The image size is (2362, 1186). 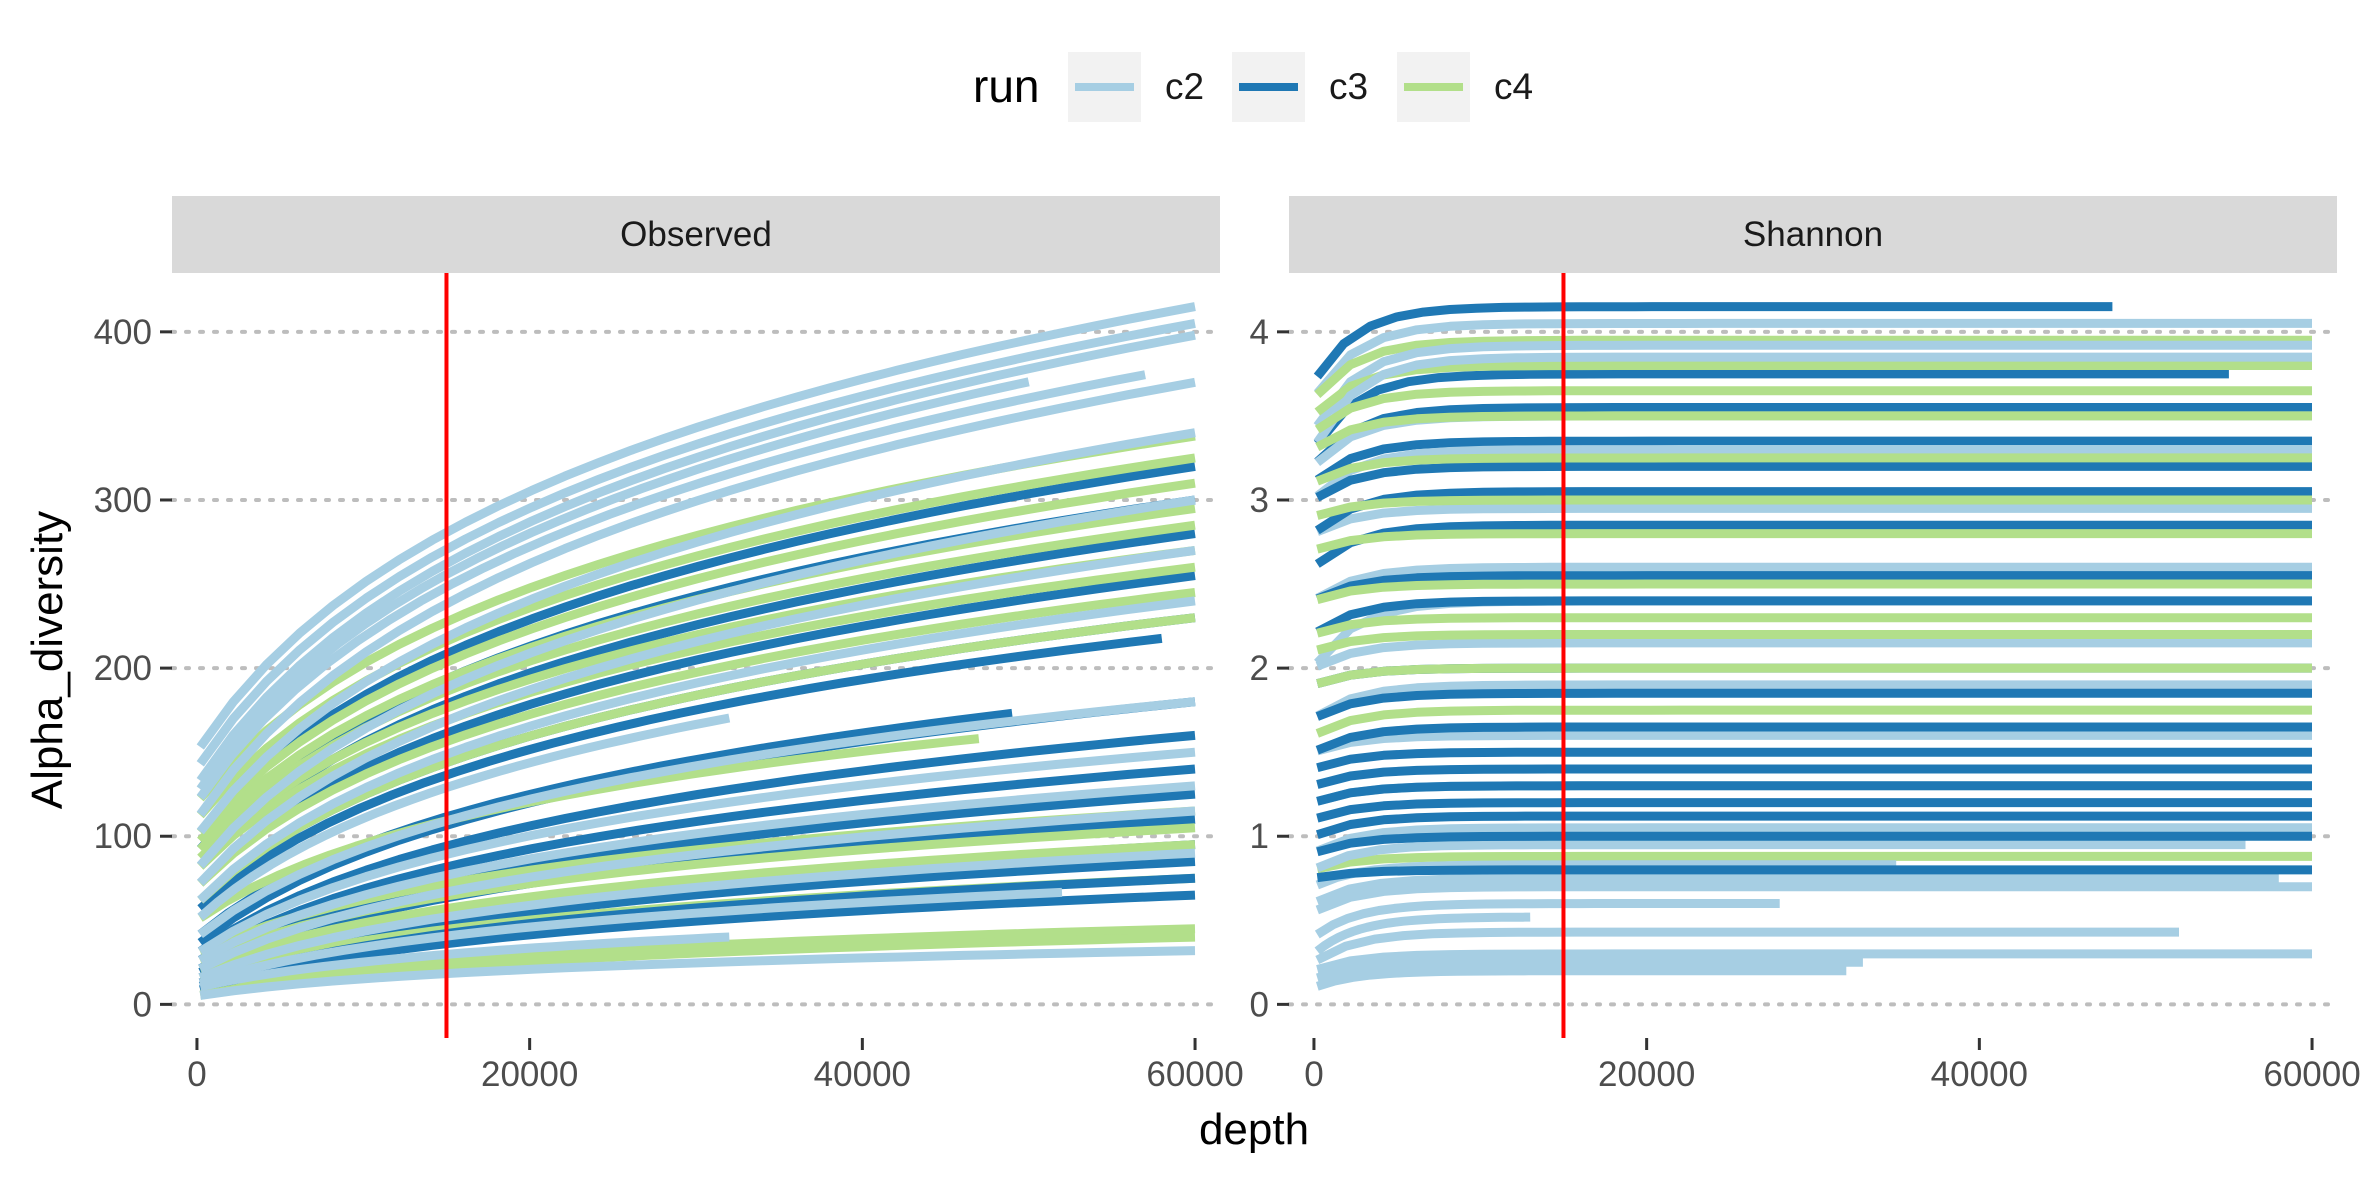 What do you see at coordinates (529, 1074) in the screenshot?
I see `x-tick-label: 20000` at bounding box center [529, 1074].